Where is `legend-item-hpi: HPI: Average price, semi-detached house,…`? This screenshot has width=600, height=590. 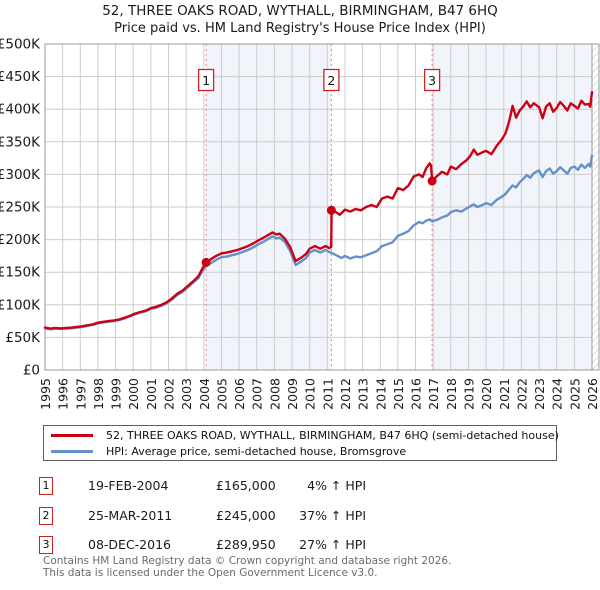
legend-item-hpi: HPI: Average price, semi-detached house,… is located at coordinates (303, 451).